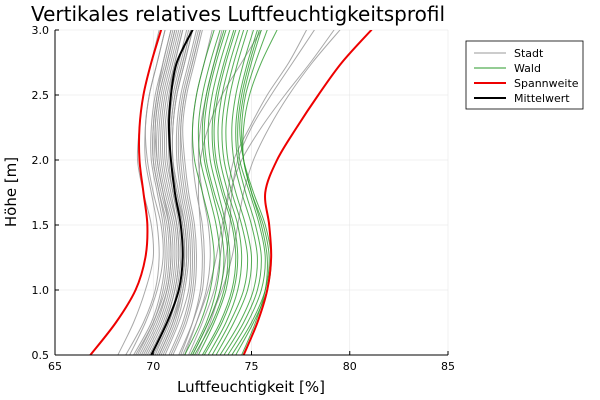  Describe the element at coordinates (41, 95) in the screenshot. I see `y-tick-label: 2.5` at that location.